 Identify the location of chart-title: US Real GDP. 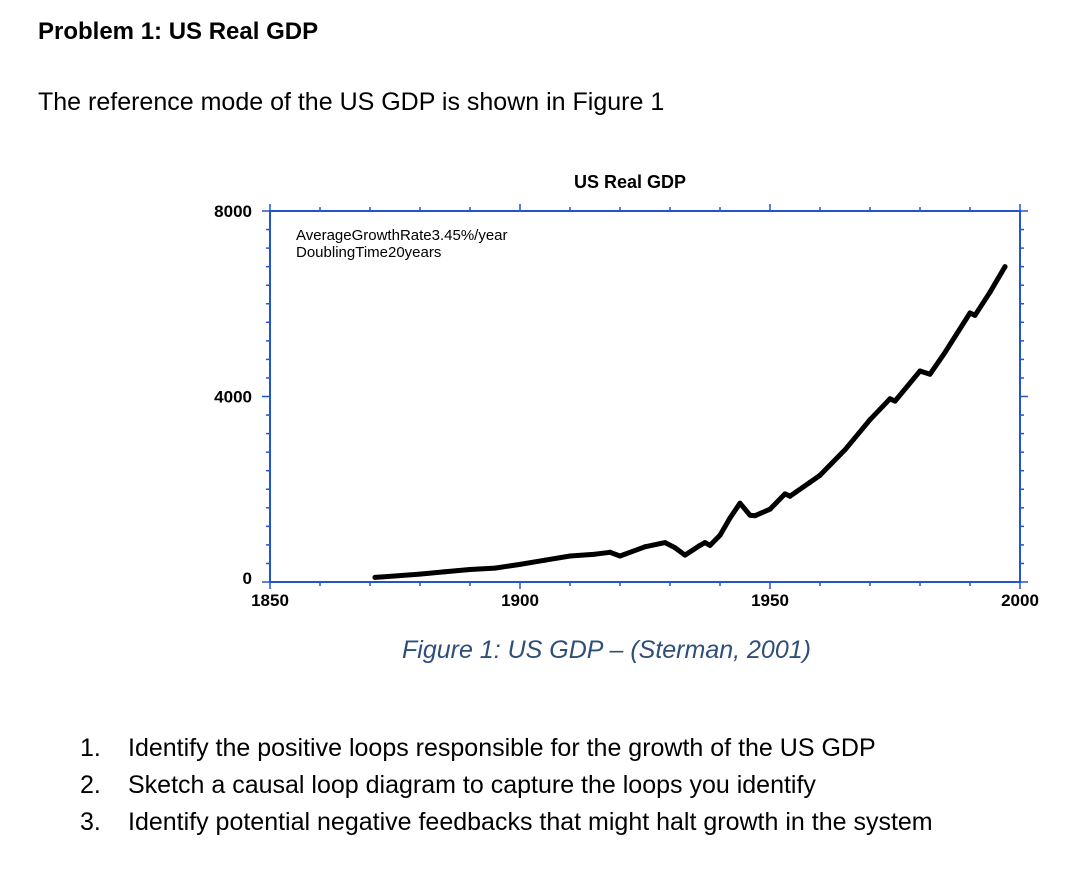
(630, 182).